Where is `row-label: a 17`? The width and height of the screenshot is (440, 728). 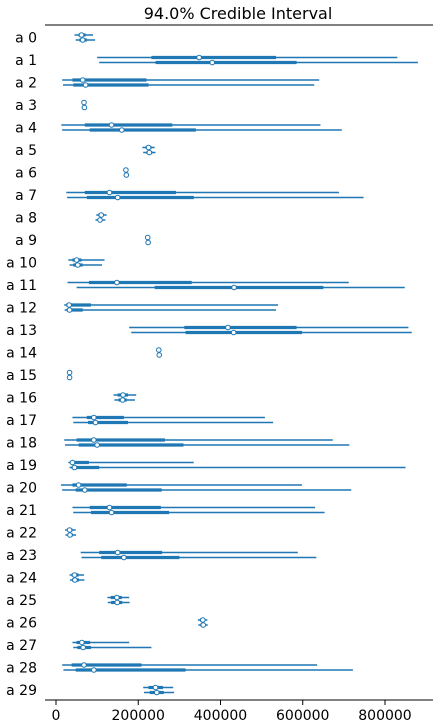
row-label: a 17 is located at coordinates (21, 421).